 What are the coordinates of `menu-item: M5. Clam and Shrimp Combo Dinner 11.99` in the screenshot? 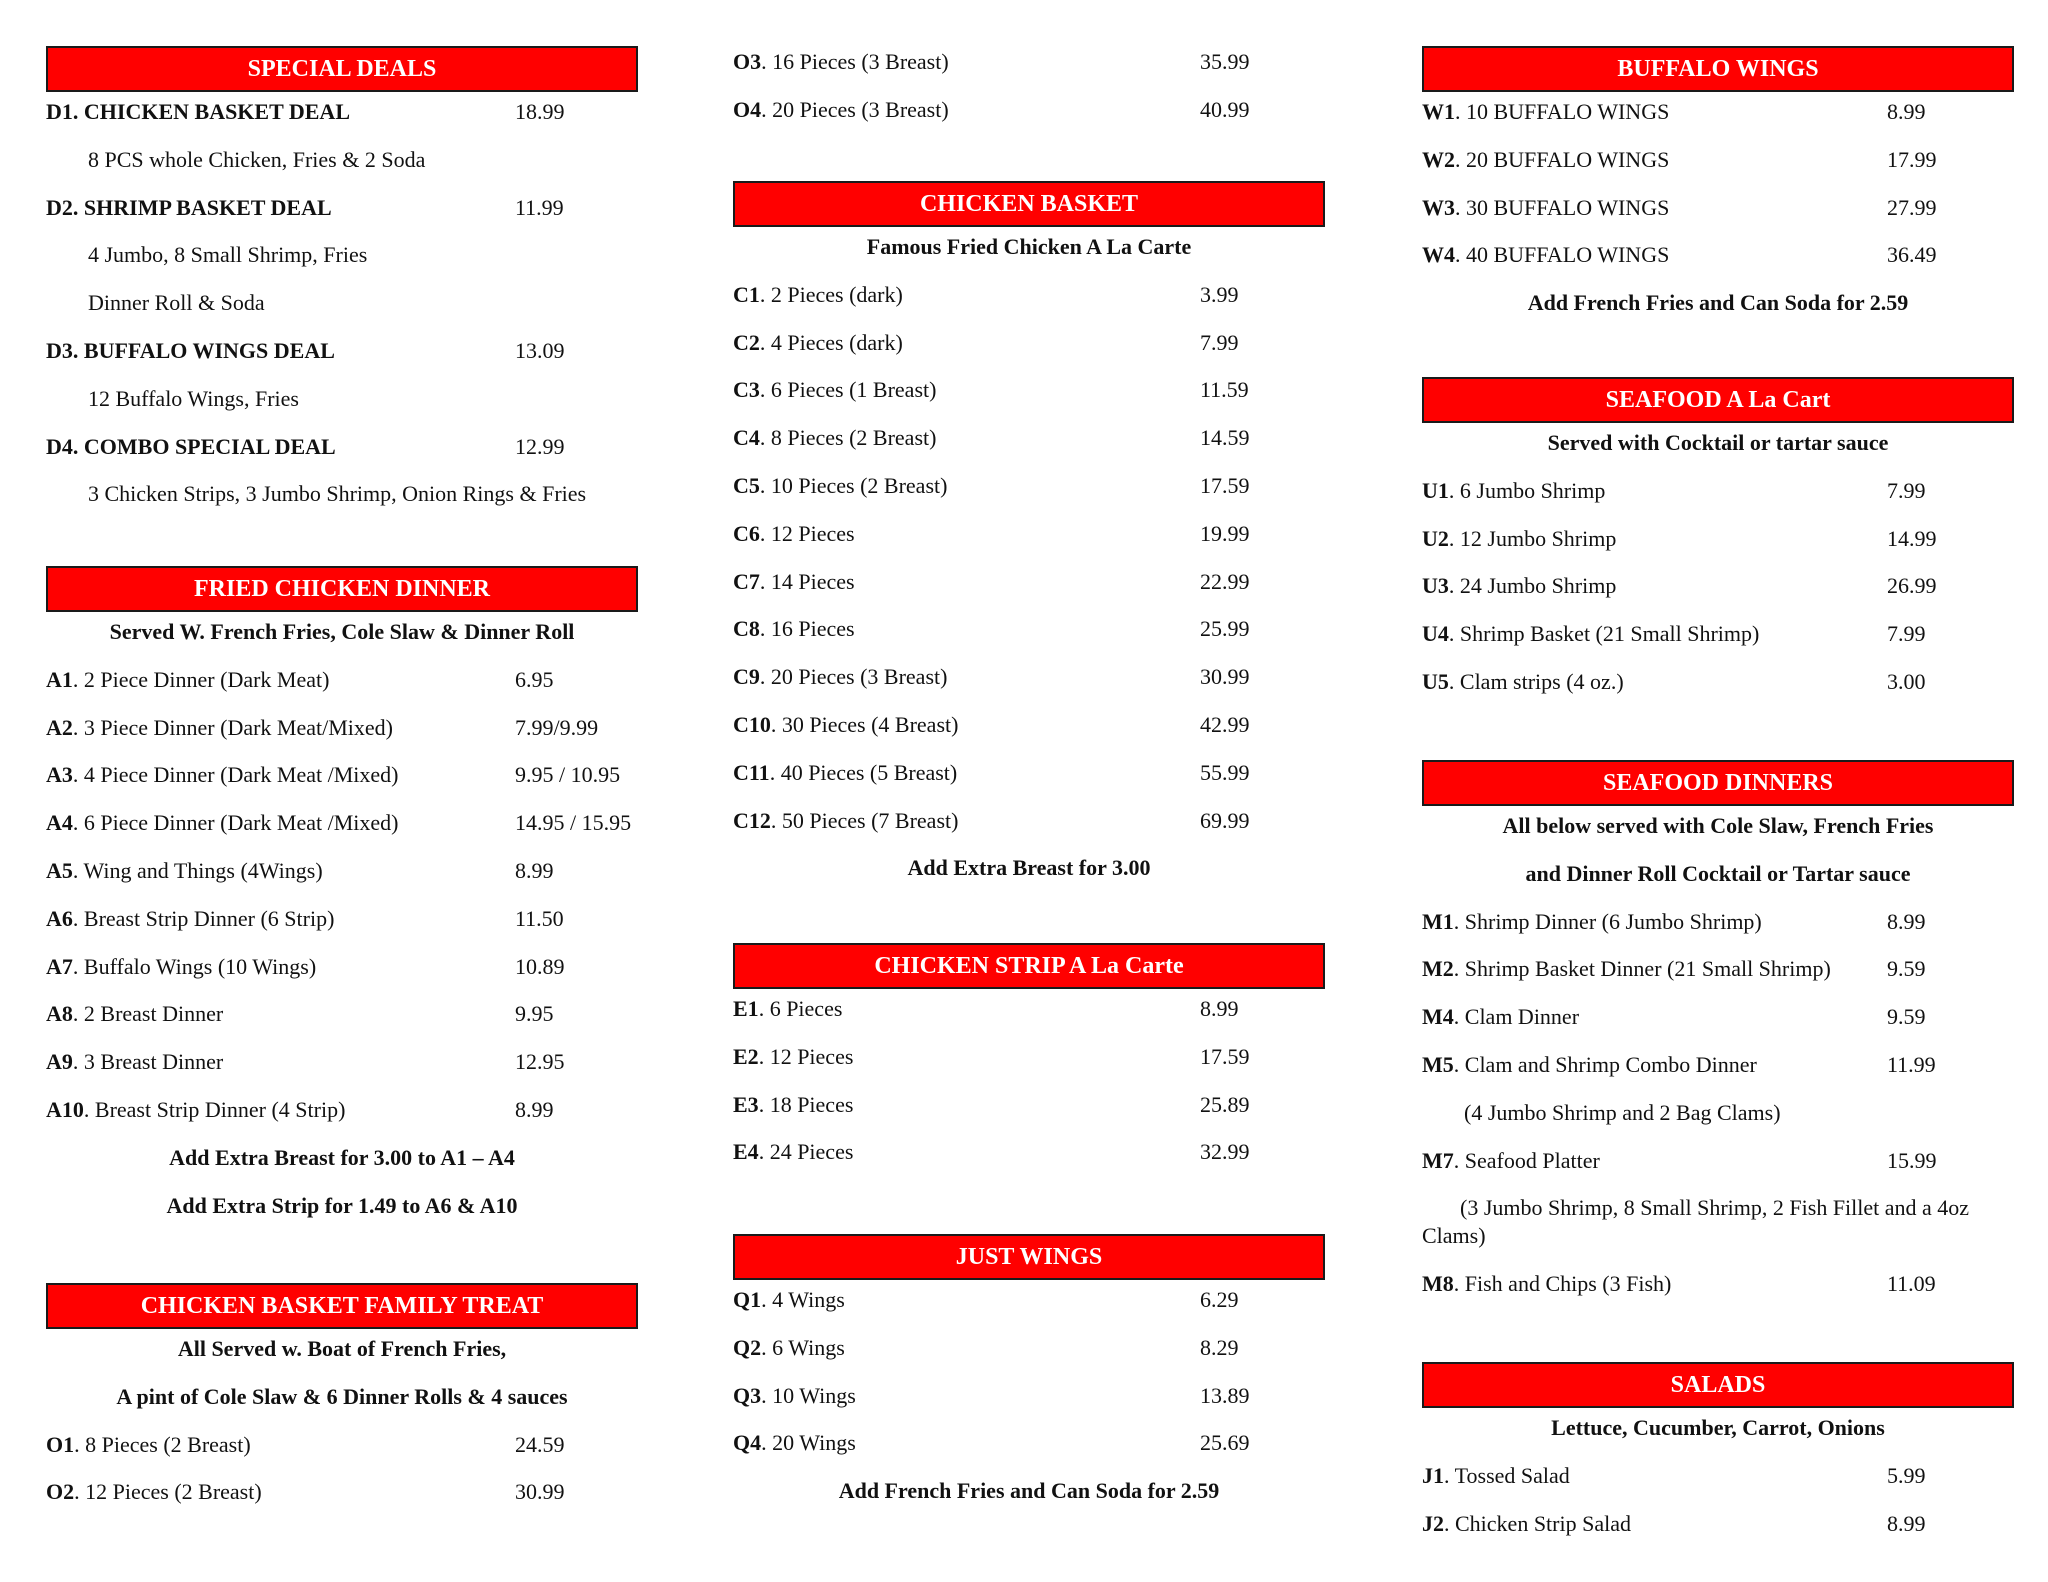 It's located at (1718, 1065).